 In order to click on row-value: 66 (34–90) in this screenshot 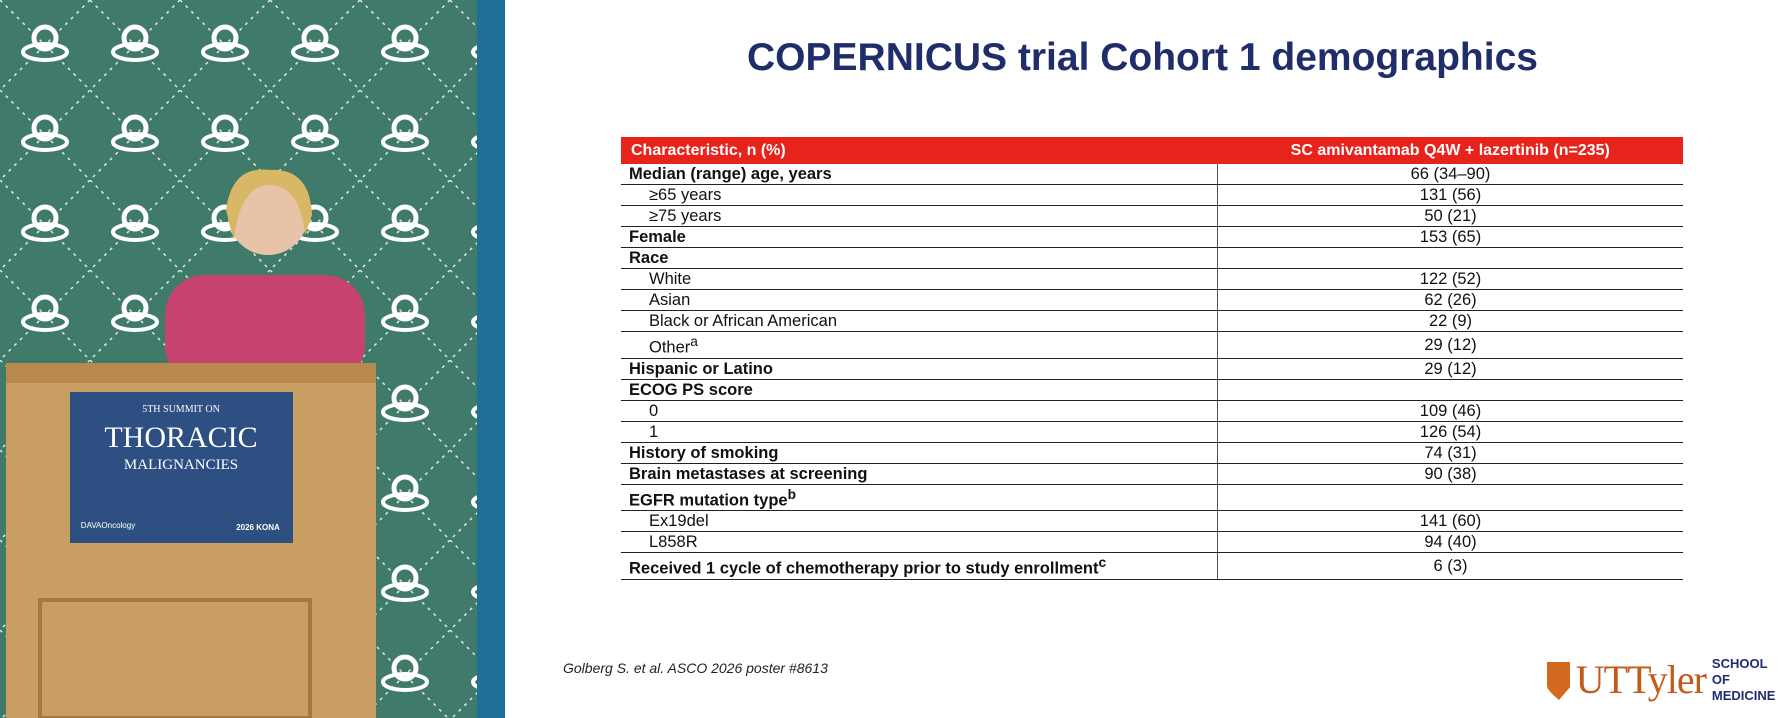, I will do `click(1450, 174)`.